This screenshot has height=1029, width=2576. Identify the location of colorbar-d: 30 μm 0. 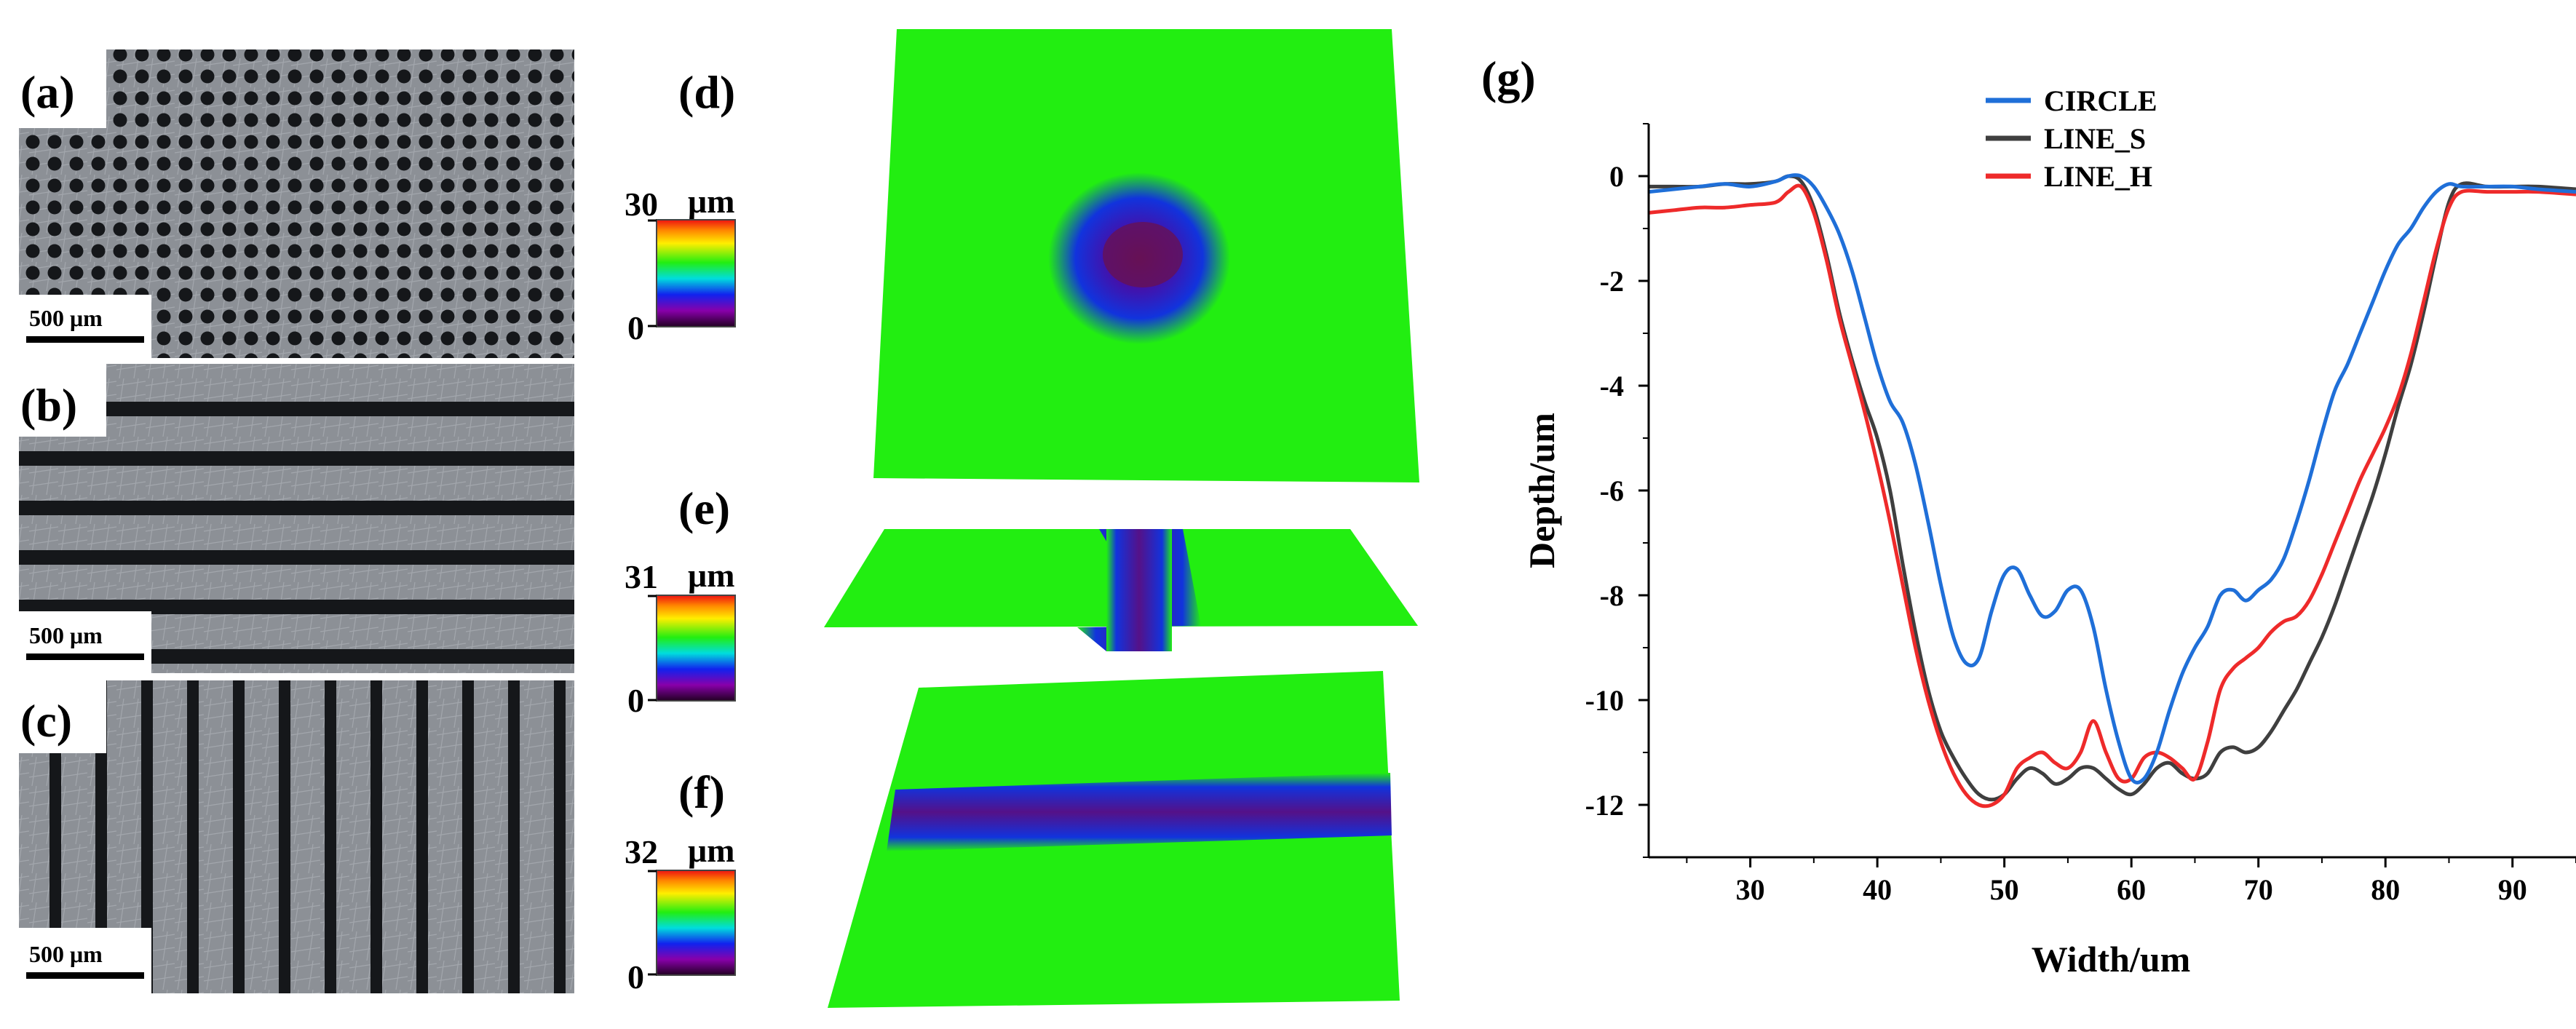
(680, 264).